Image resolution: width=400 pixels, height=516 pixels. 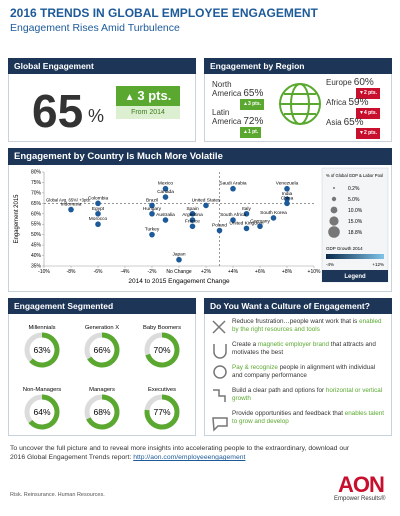 I want to click on change-badge: ▲ 3 pts., so click(x=148, y=96).